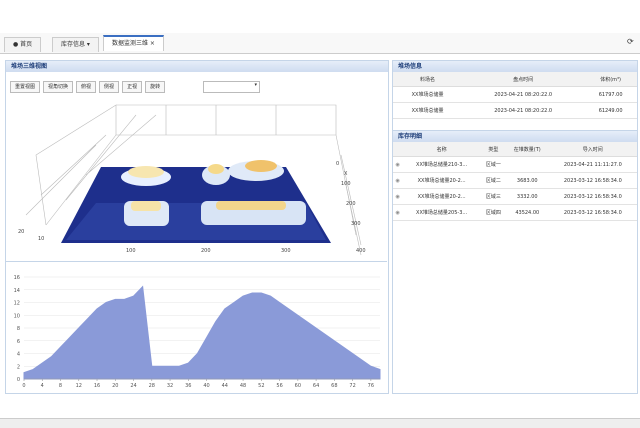 This screenshot has height=428, width=640. Describe the element at coordinates (132, 87) in the screenshot. I see `toolbar-button: 正视` at that location.